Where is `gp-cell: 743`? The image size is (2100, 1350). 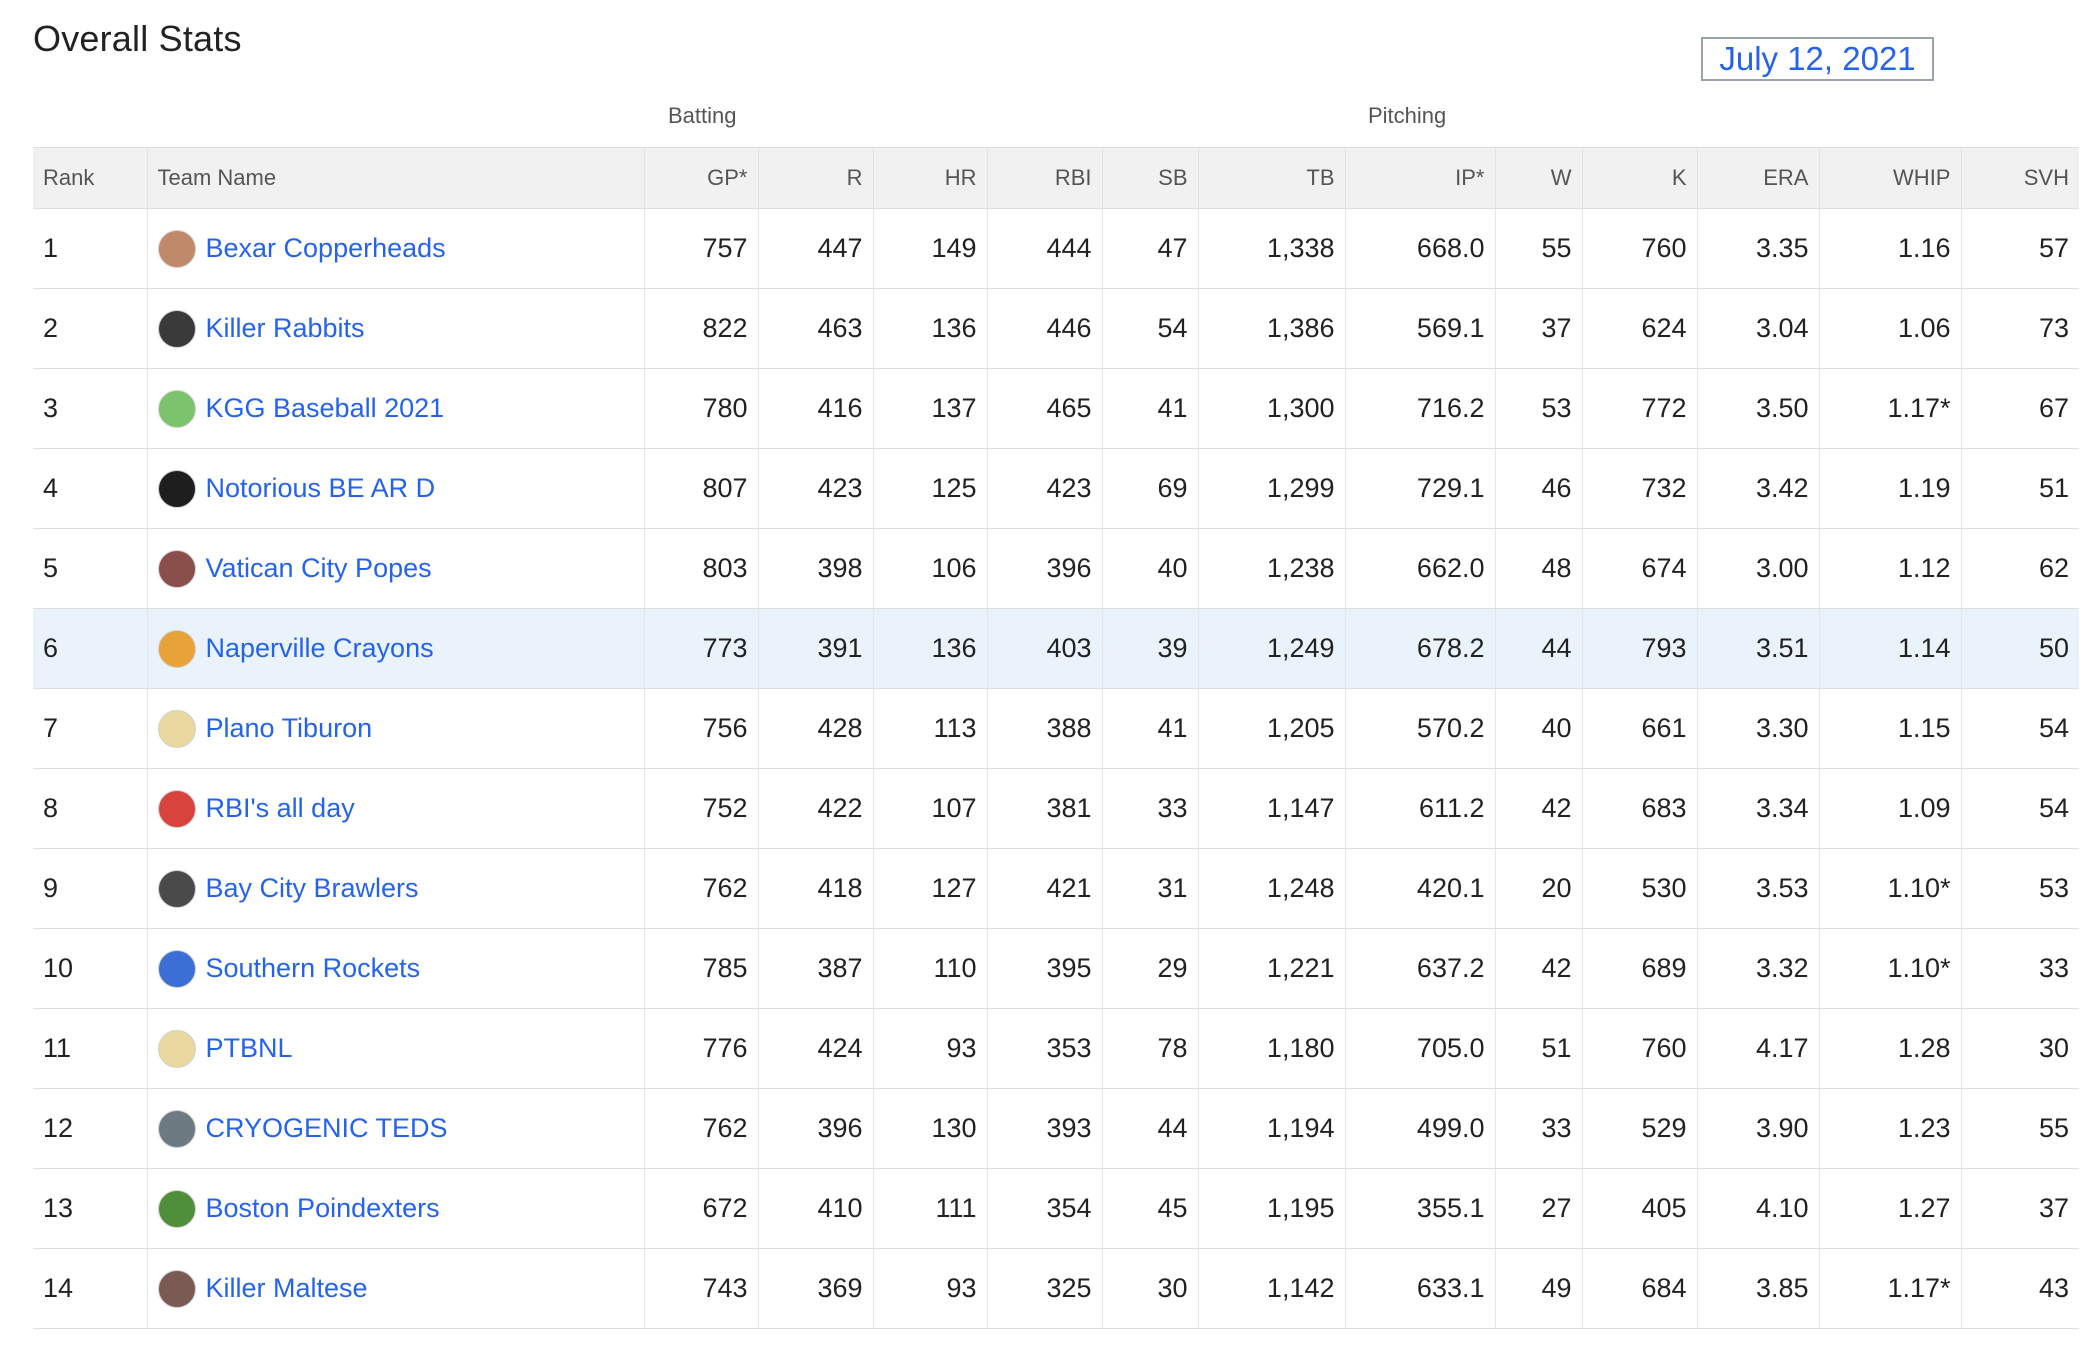
gp-cell: 743 is located at coordinates (700, 1288).